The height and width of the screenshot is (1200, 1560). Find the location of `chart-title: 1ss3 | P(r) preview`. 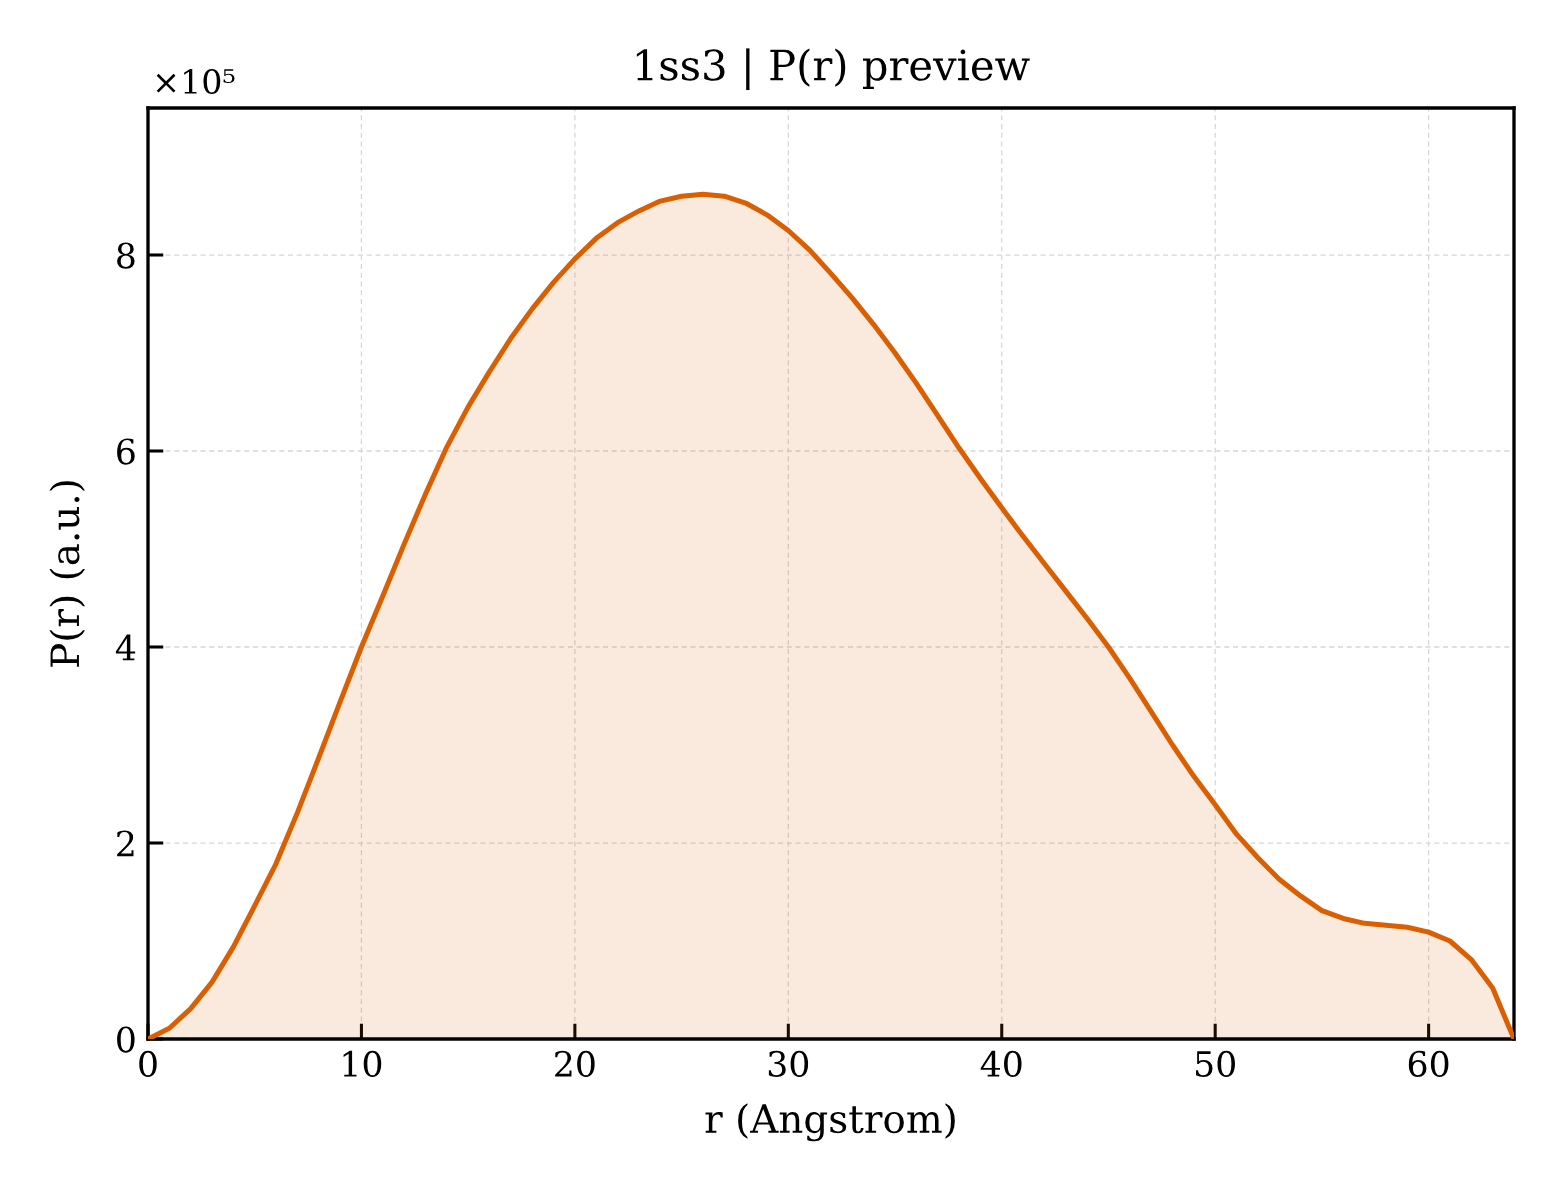

chart-title: 1ss3 | P(r) preview is located at coordinates (833, 69).